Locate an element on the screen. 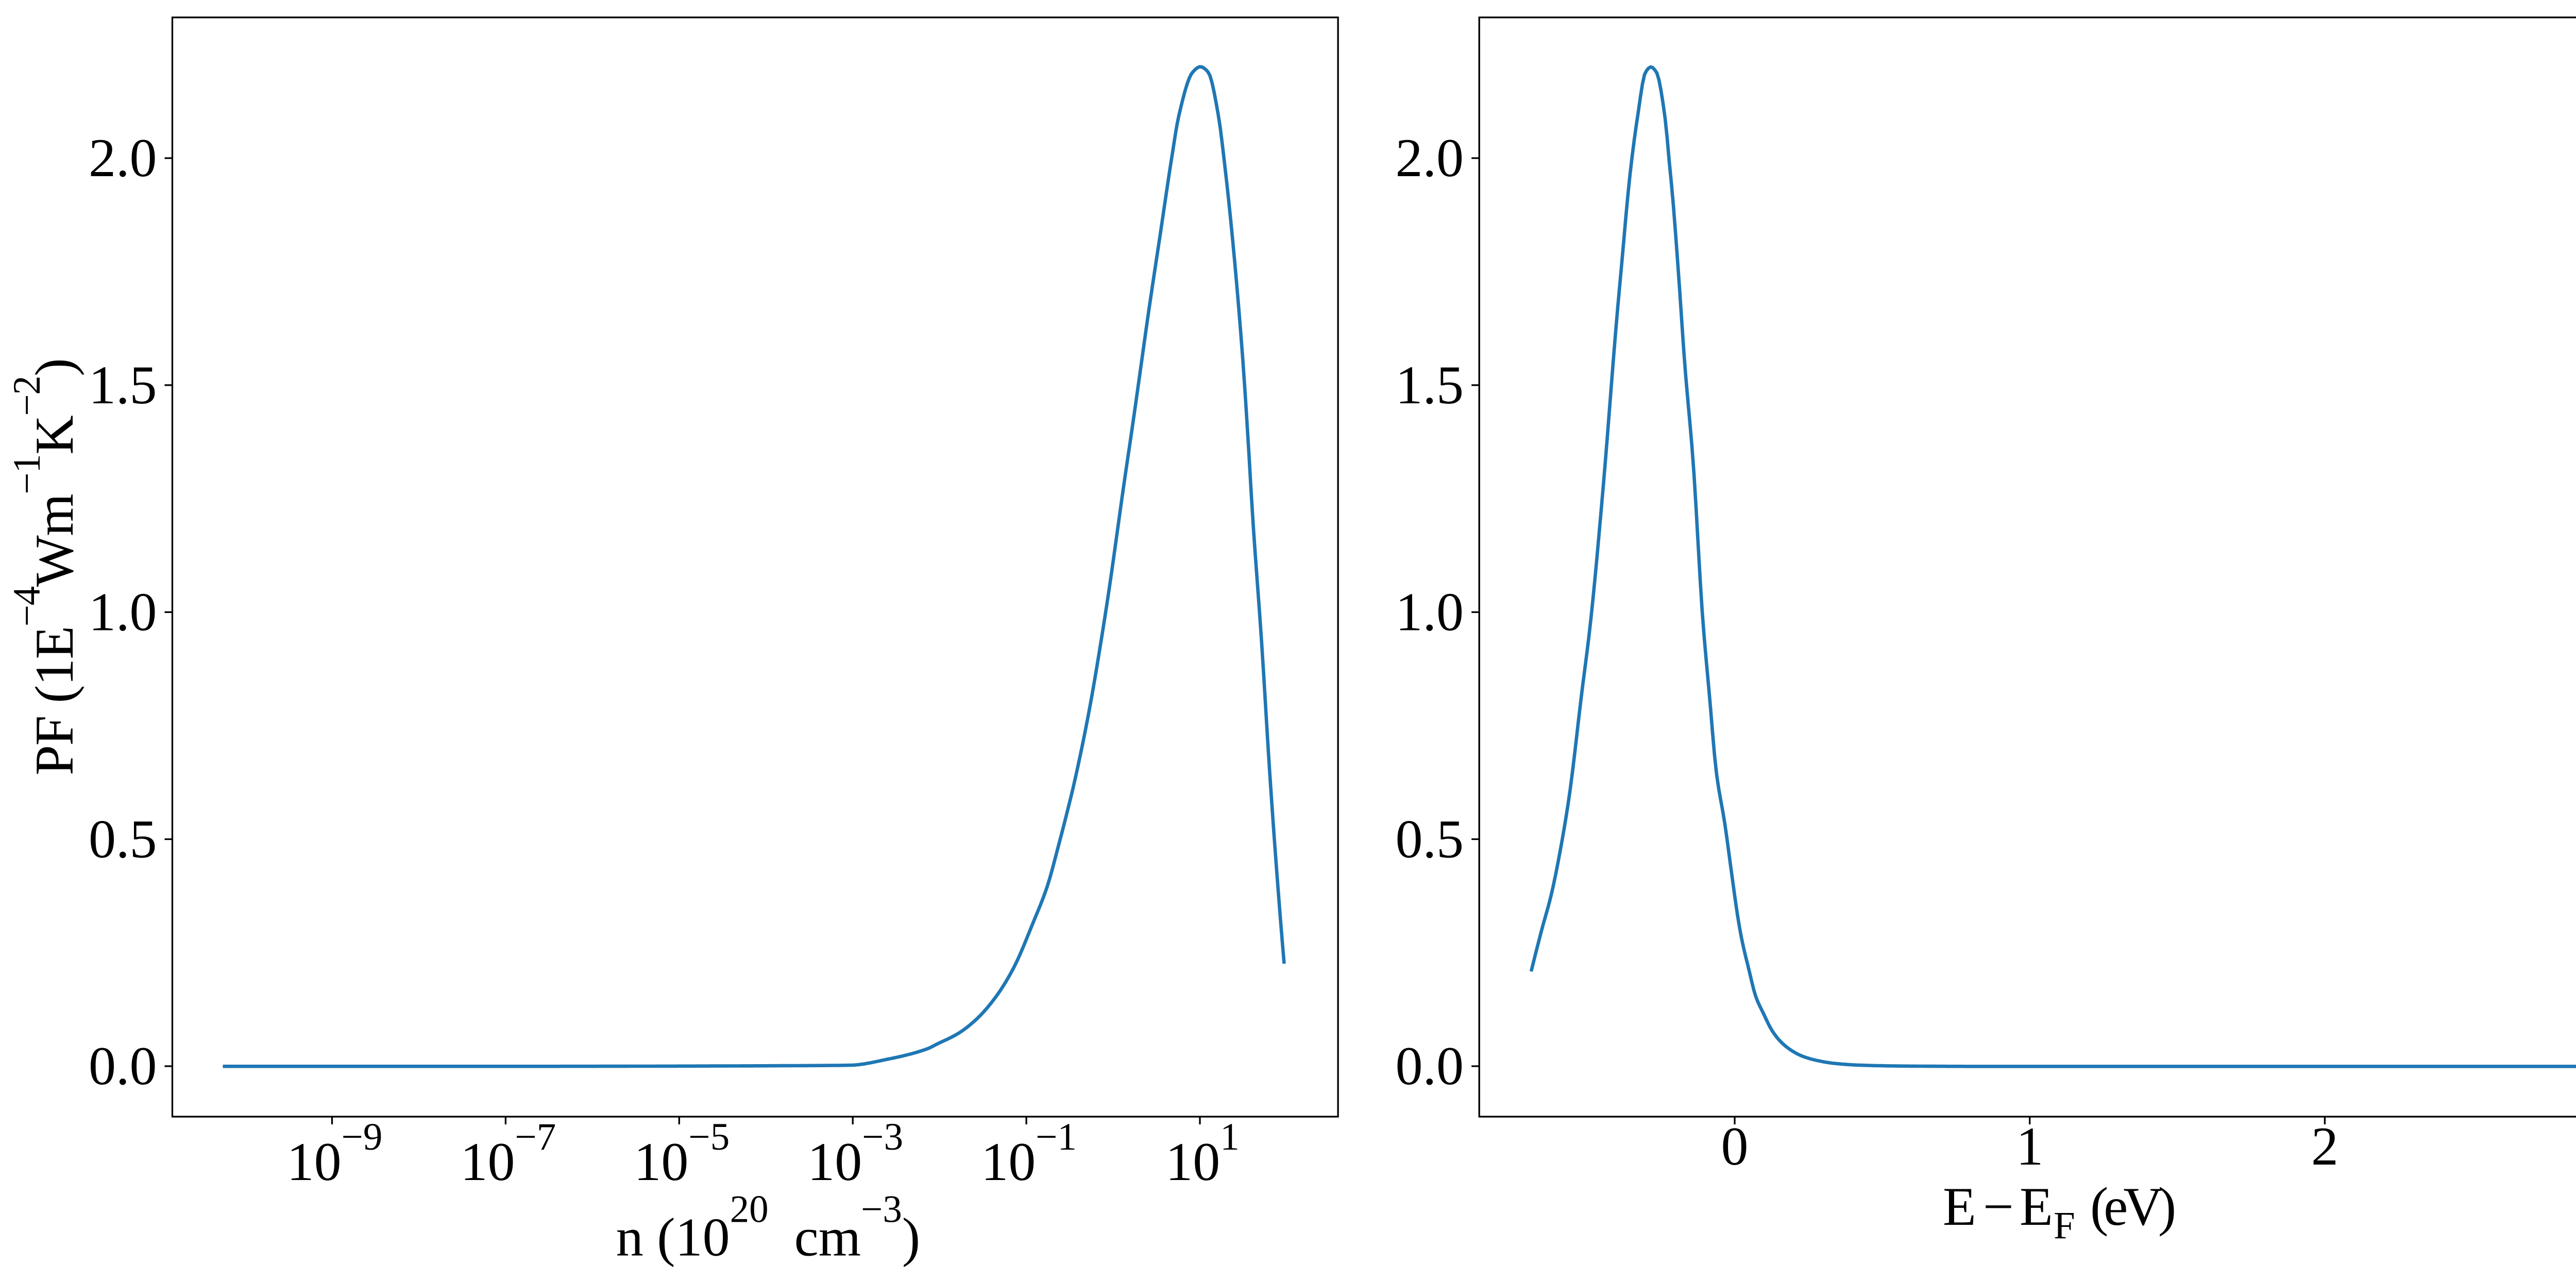 The height and width of the screenshot is (1282, 2576). svg-text: 2 is located at coordinates (2324, 1146).